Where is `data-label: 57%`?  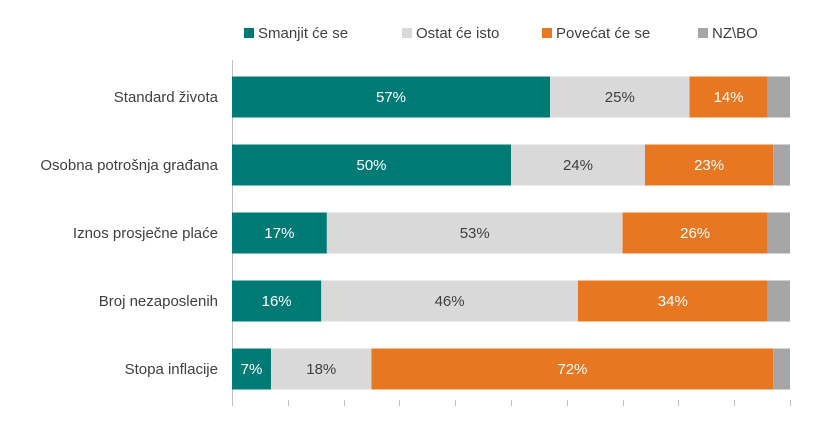
data-label: 57% is located at coordinates (391, 97).